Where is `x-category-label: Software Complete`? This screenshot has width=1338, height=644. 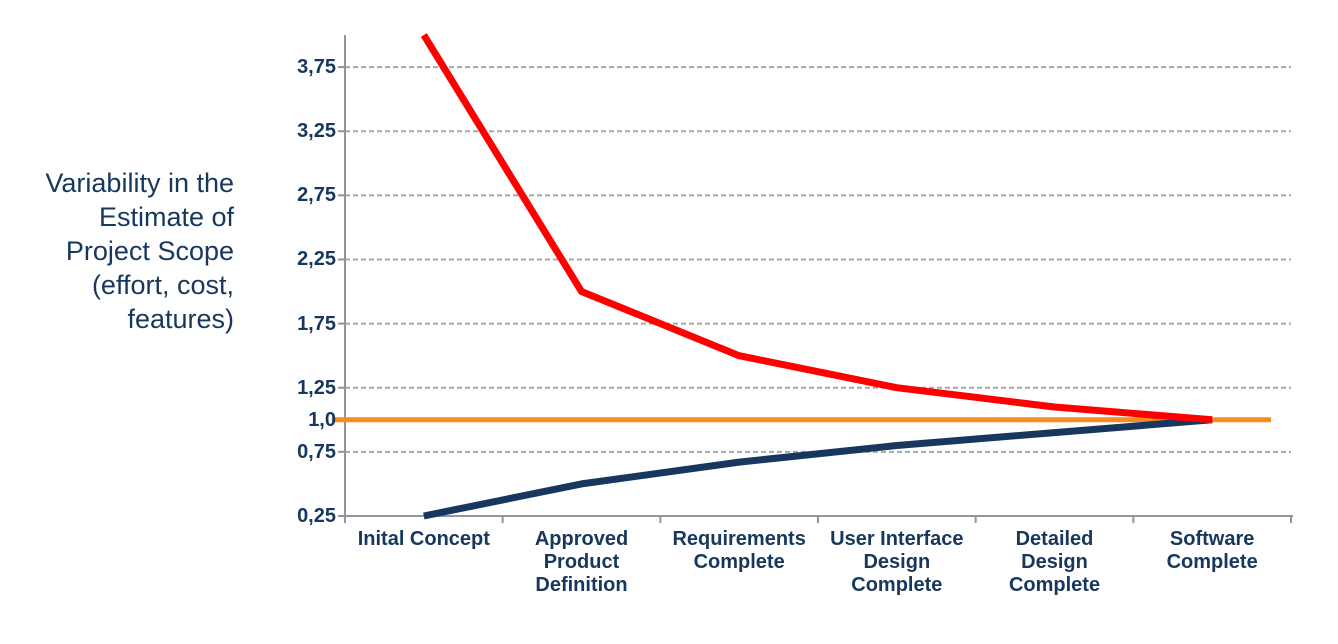
x-category-label: Software Complete is located at coordinates (1212, 550).